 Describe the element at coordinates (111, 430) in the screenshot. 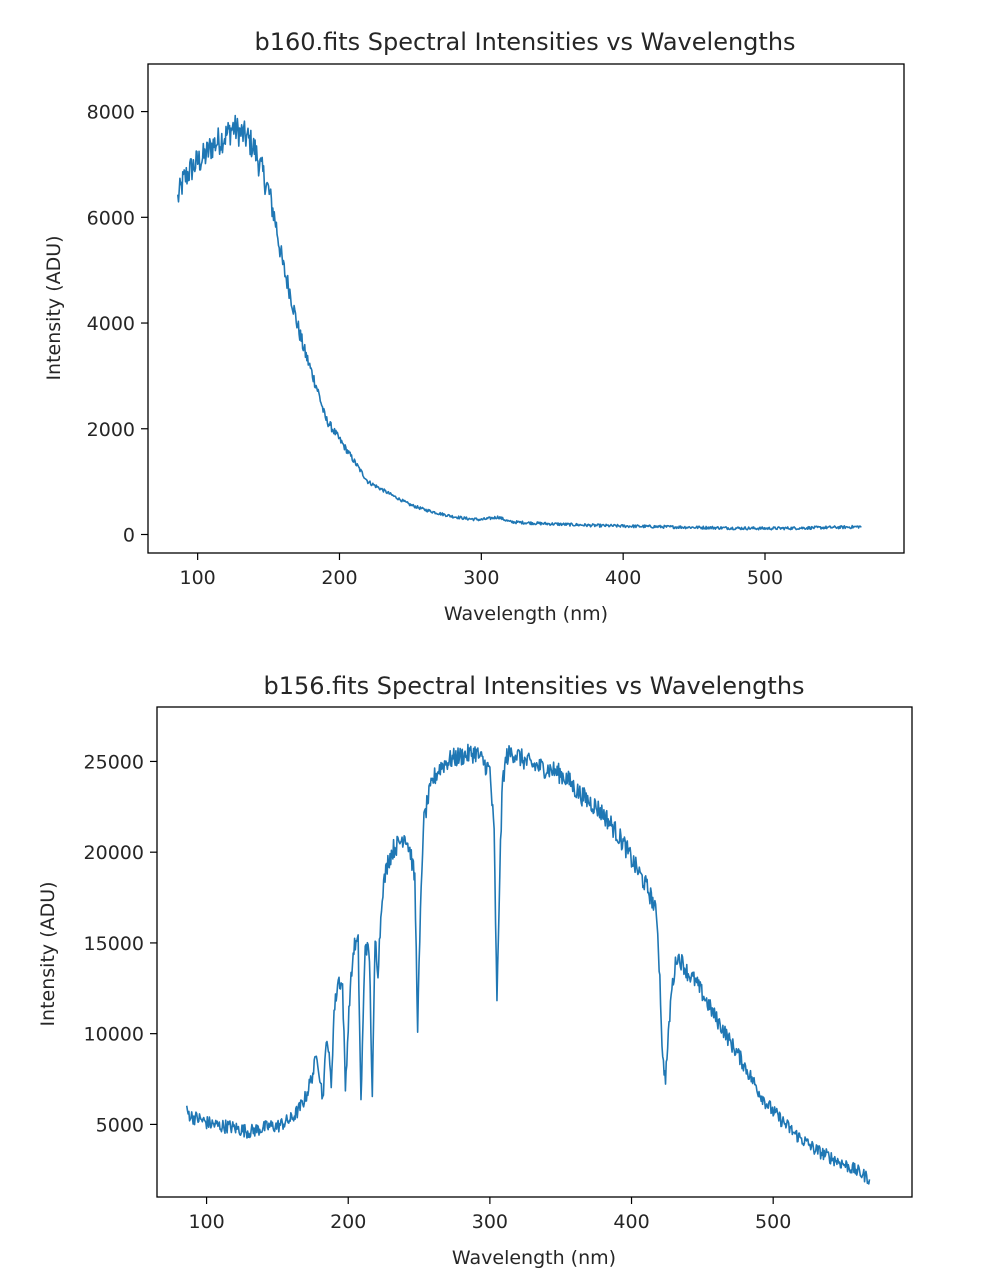

I see `y-tick-label: 2000` at that location.